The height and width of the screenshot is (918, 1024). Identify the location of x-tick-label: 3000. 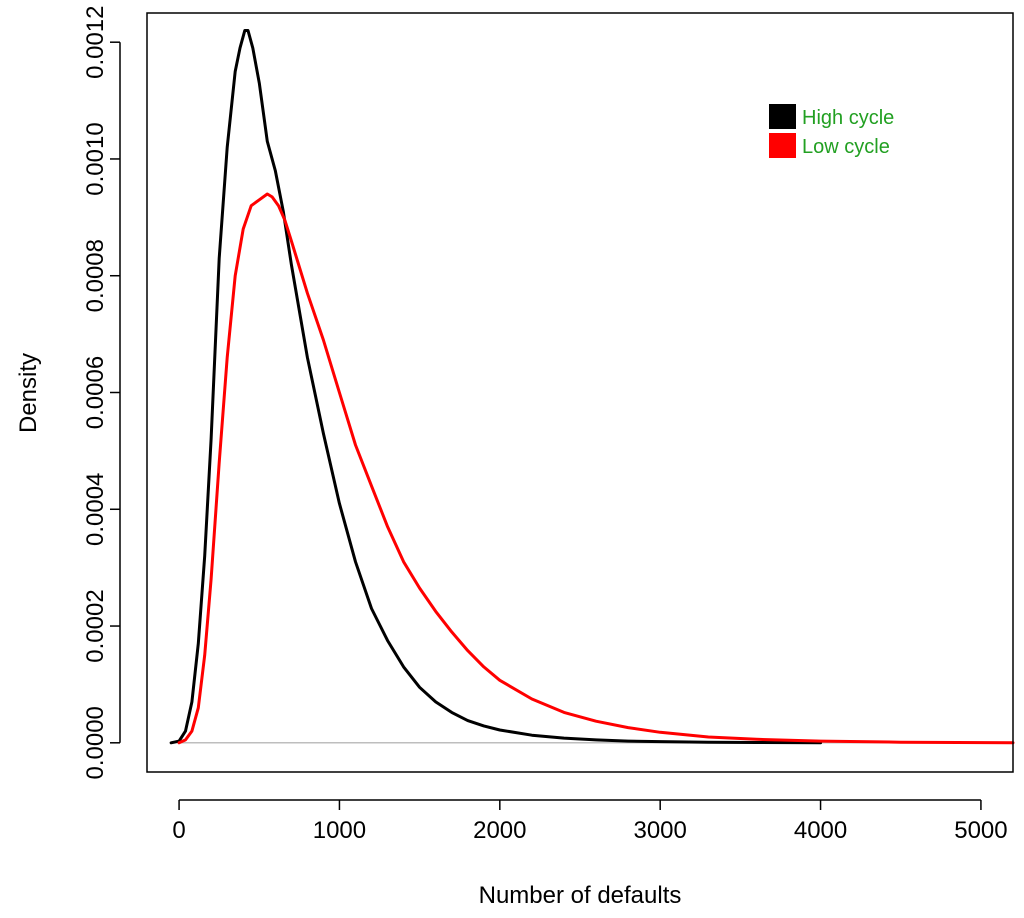
(659, 830).